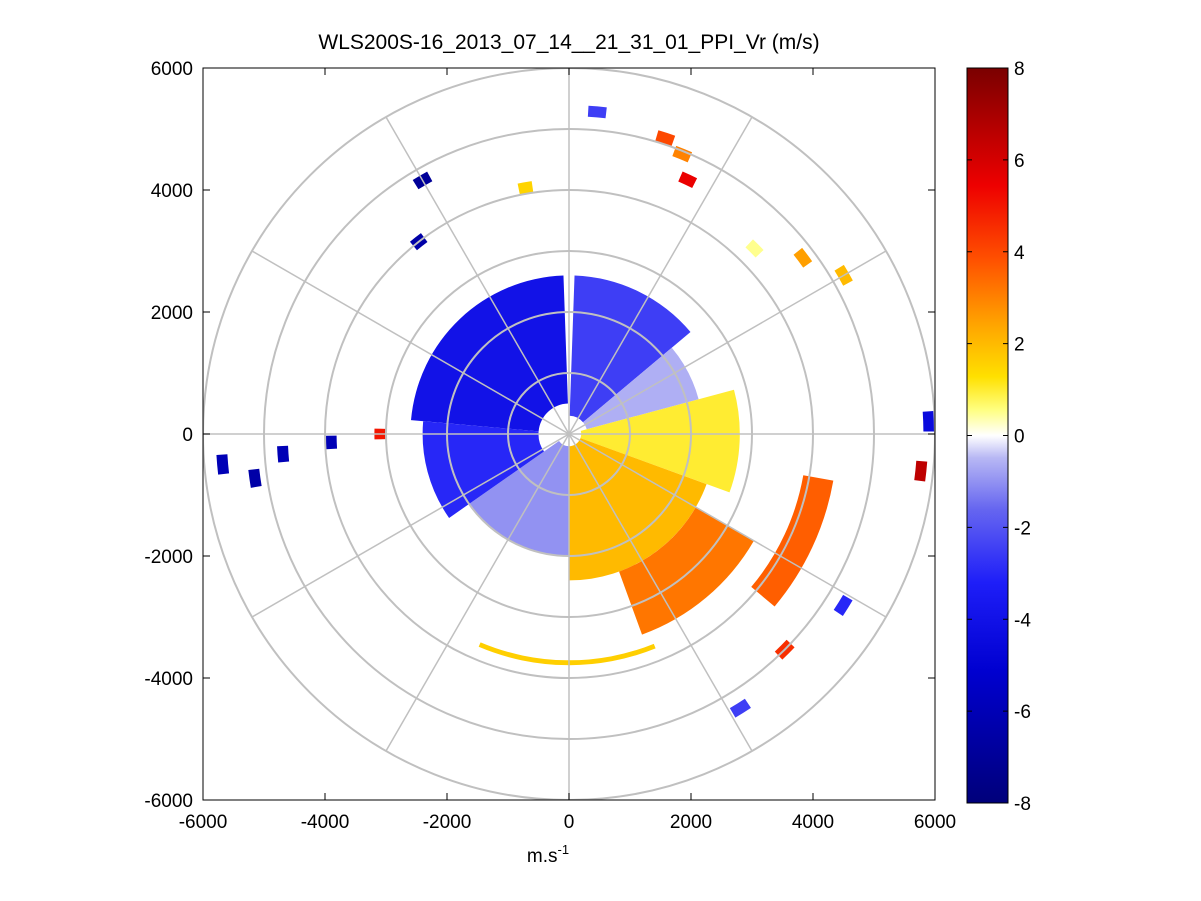 This screenshot has height=901, width=1201. What do you see at coordinates (569, 822) in the screenshot?
I see `x-tick-label: 0` at bounding box center [569, 822].